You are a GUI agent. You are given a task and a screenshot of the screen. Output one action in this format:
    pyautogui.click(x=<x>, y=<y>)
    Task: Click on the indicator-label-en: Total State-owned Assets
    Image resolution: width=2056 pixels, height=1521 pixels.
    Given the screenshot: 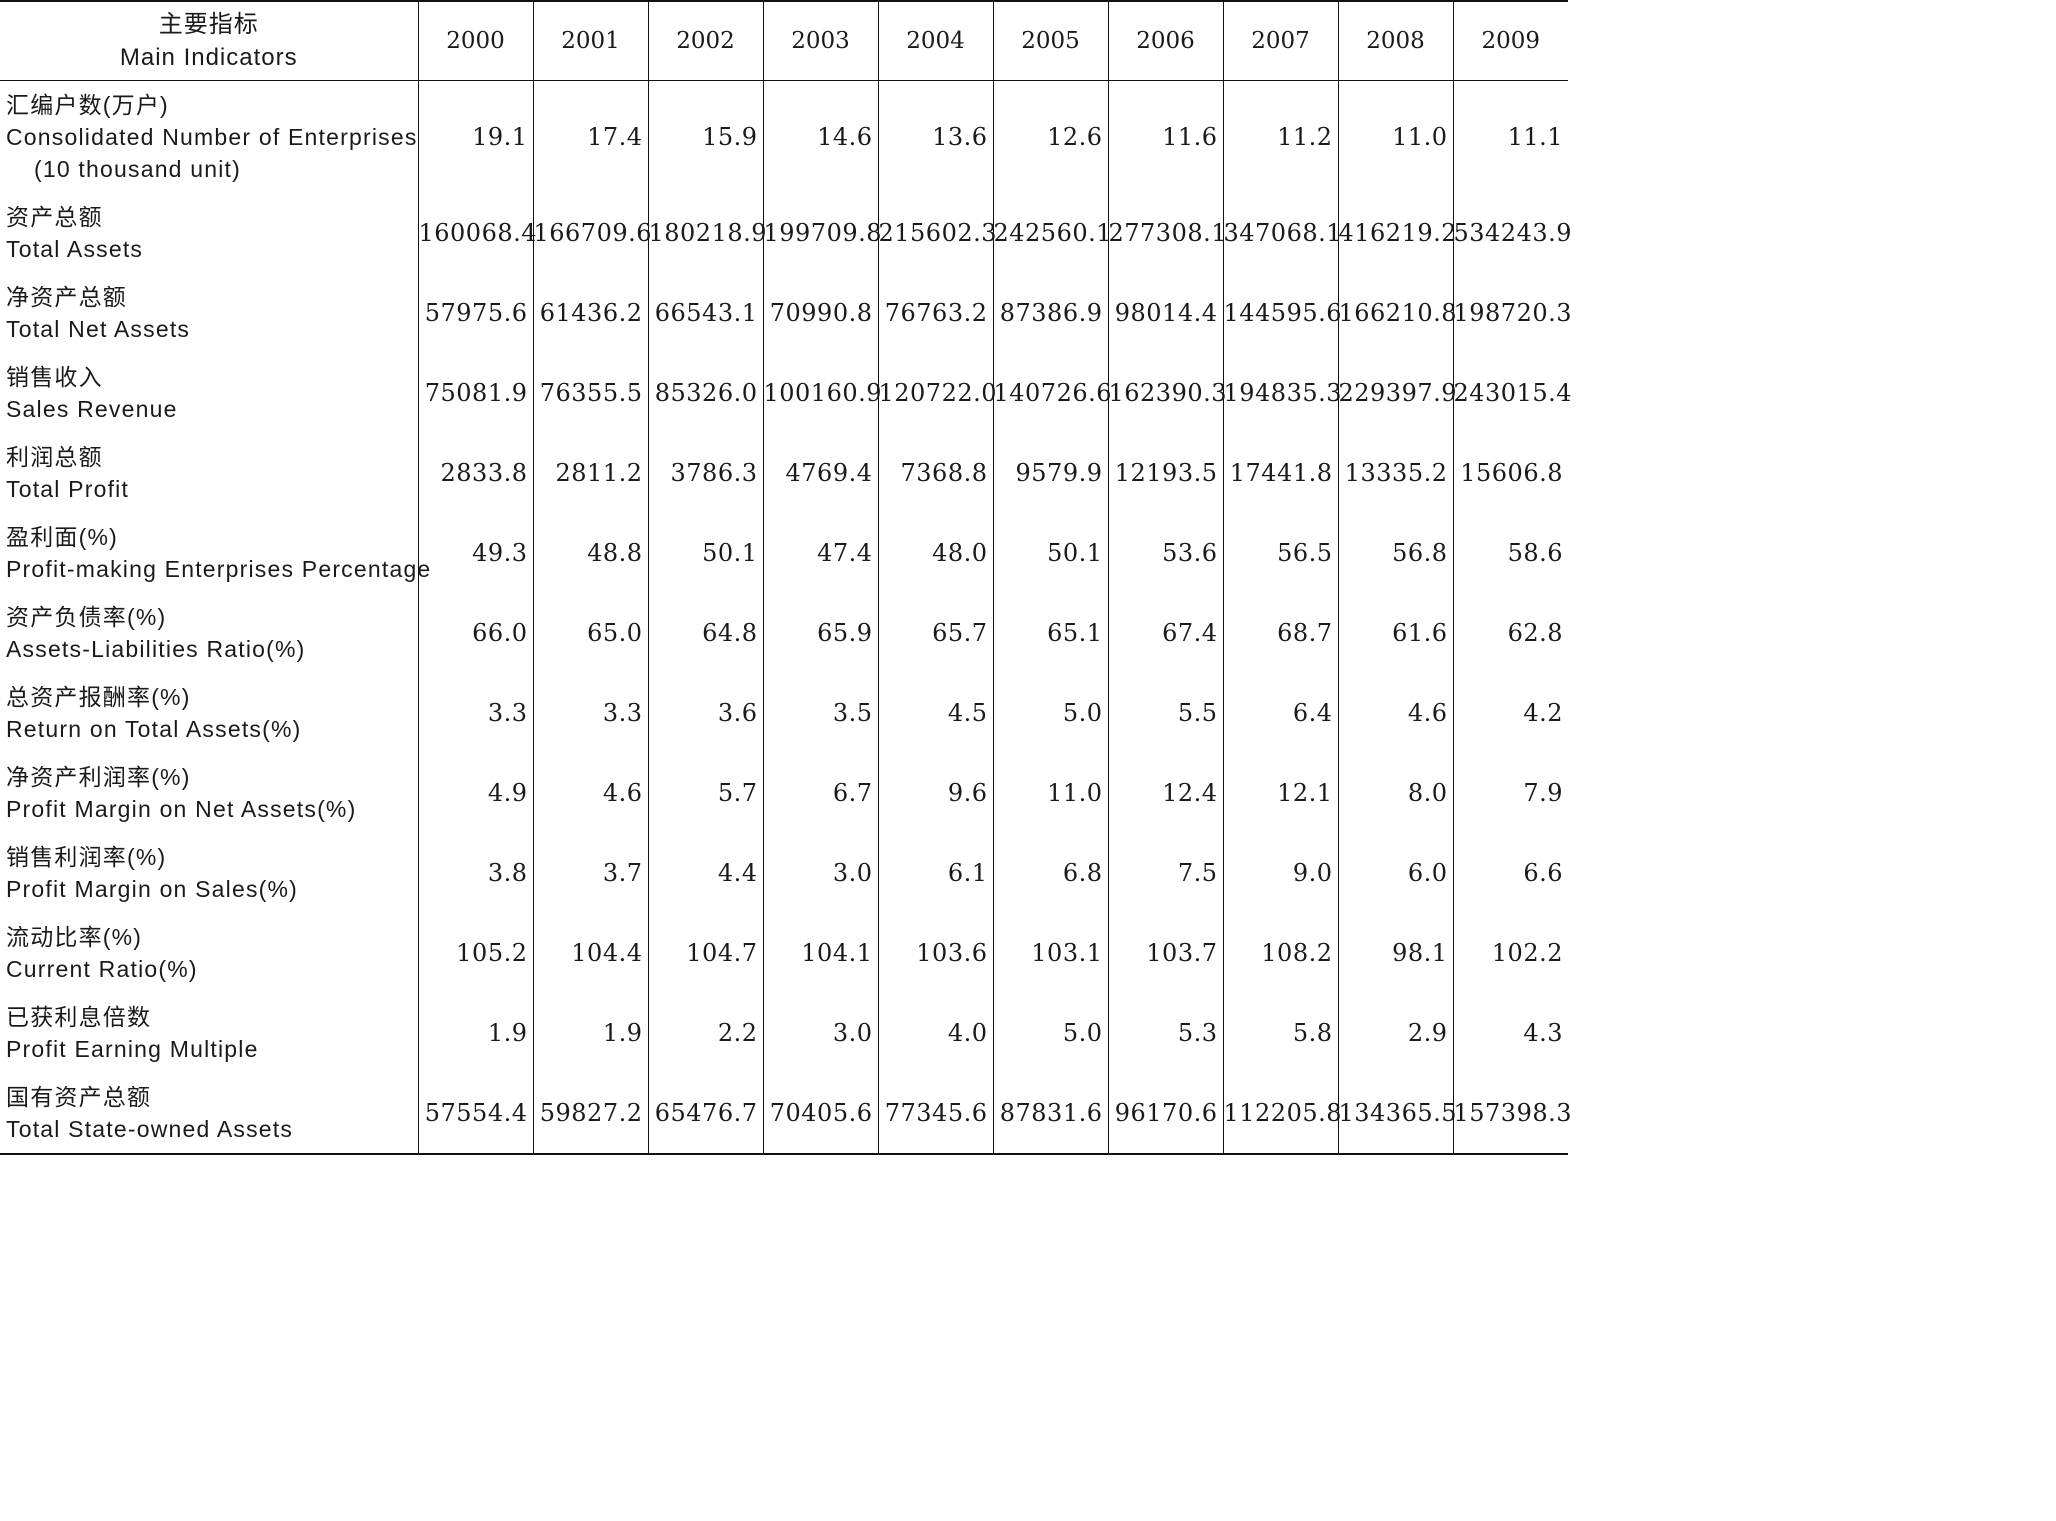 What is the action you would take?
    pyautogui.click(x=150, y=1129)
    